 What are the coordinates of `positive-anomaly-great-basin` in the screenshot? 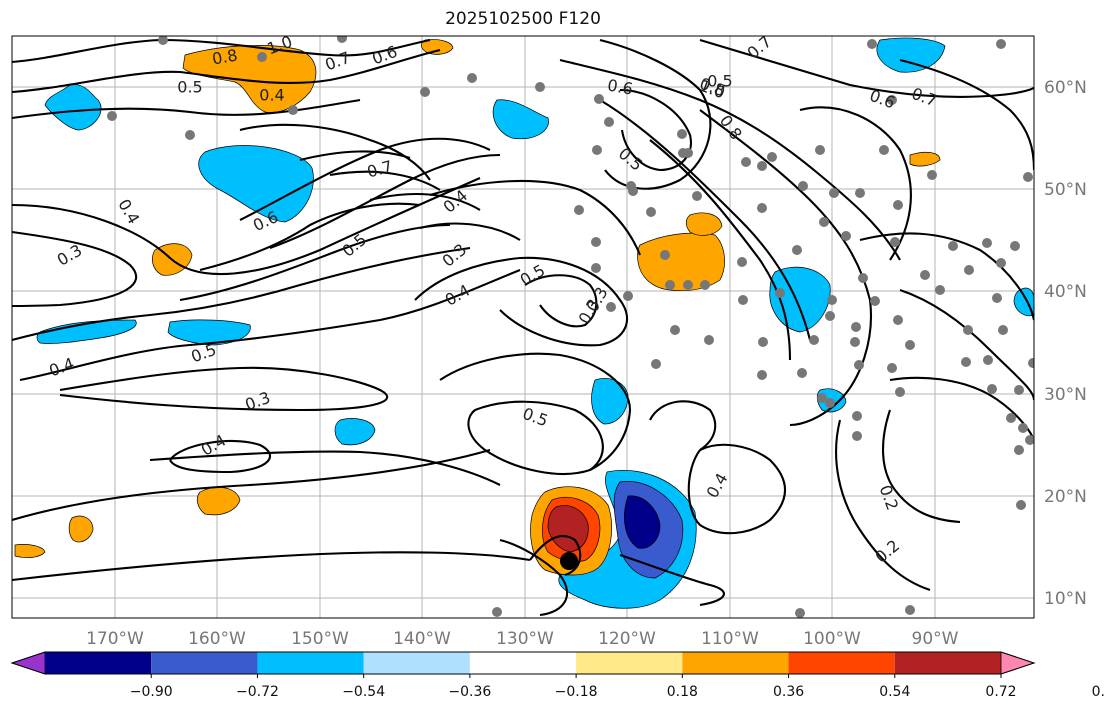 It's located at (681, 262).